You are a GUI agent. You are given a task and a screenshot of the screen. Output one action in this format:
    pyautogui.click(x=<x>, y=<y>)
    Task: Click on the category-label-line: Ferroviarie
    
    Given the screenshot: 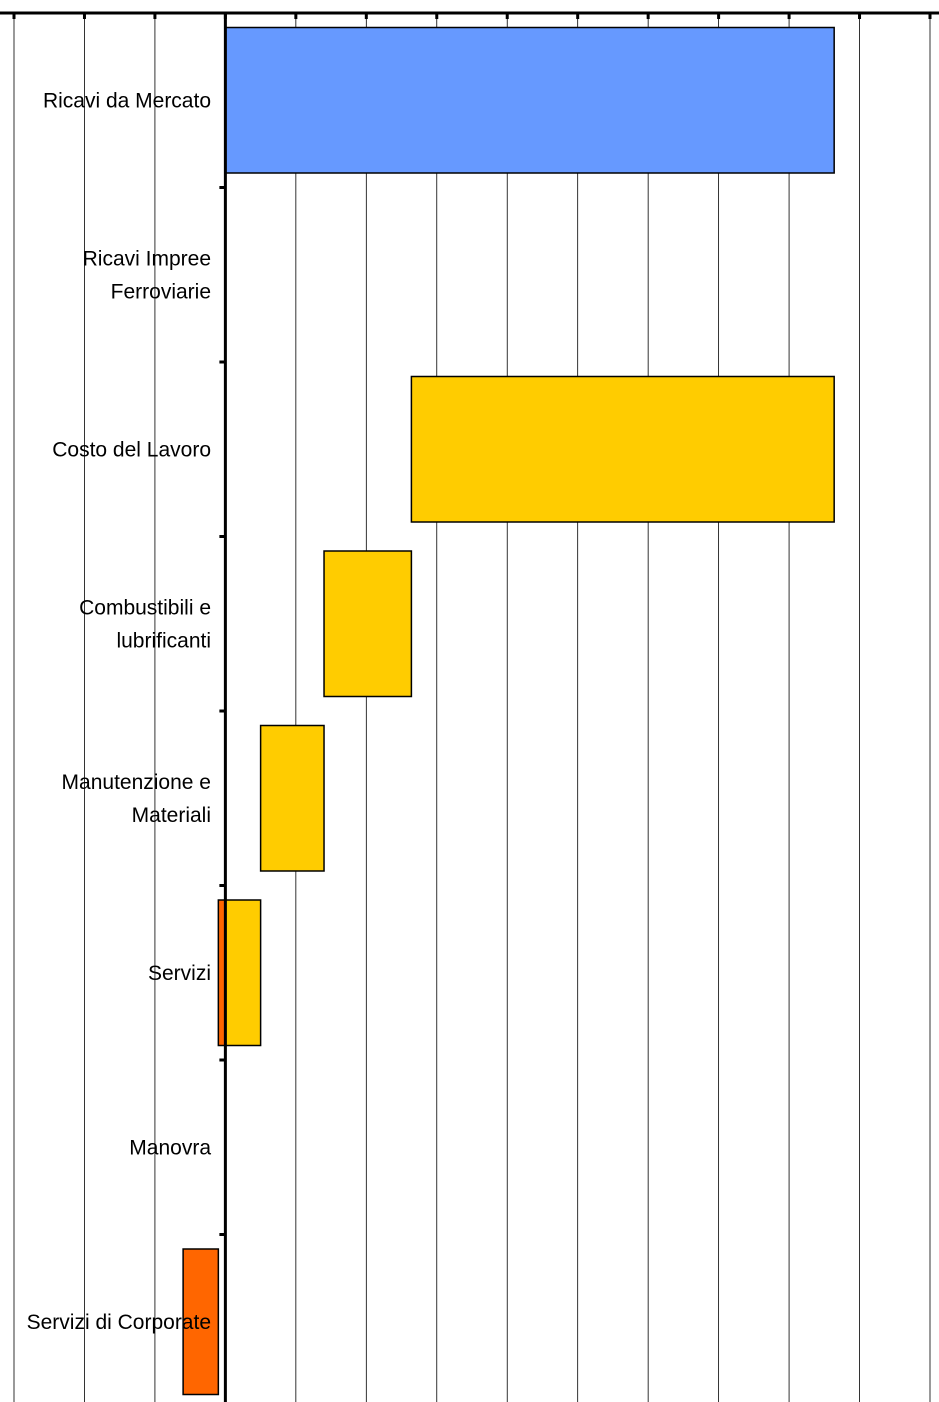 What is the action you would take?
    pyautogui.click(x=161, y=291)
    